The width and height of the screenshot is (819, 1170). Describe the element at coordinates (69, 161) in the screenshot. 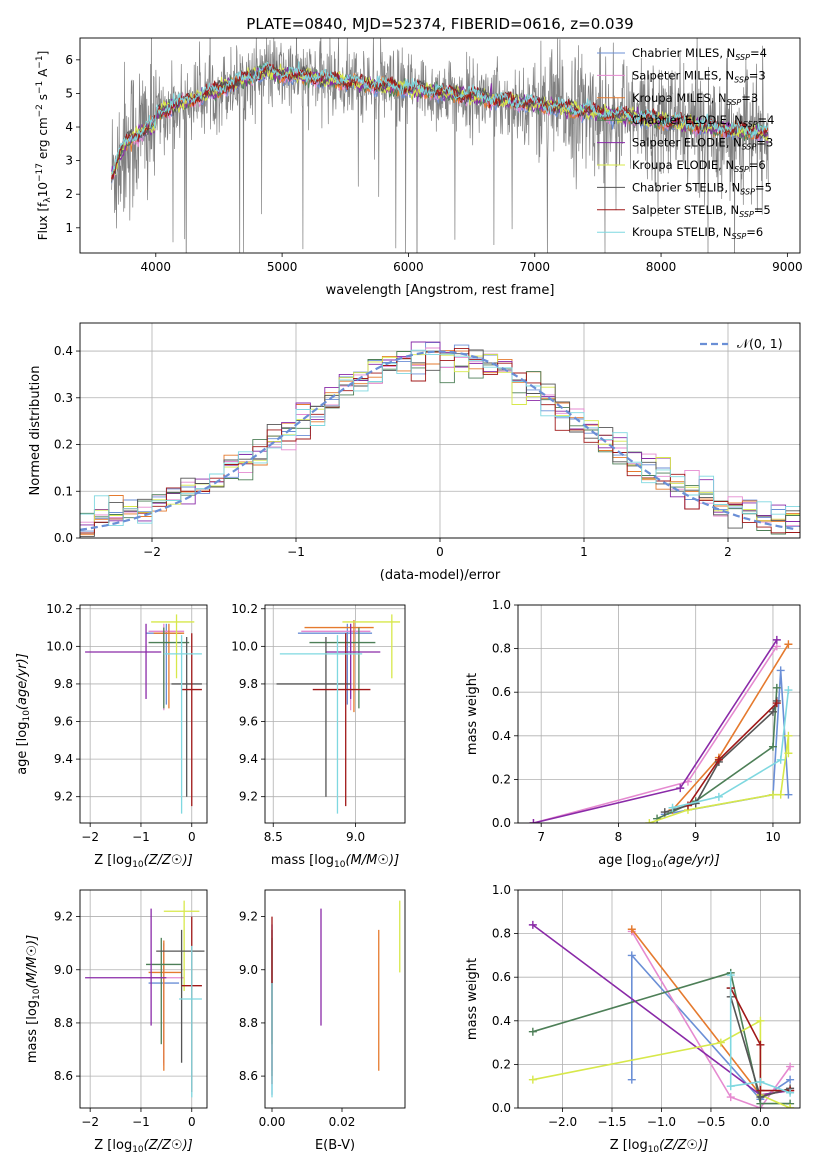

I see `y-tick-label: 3` at that location.